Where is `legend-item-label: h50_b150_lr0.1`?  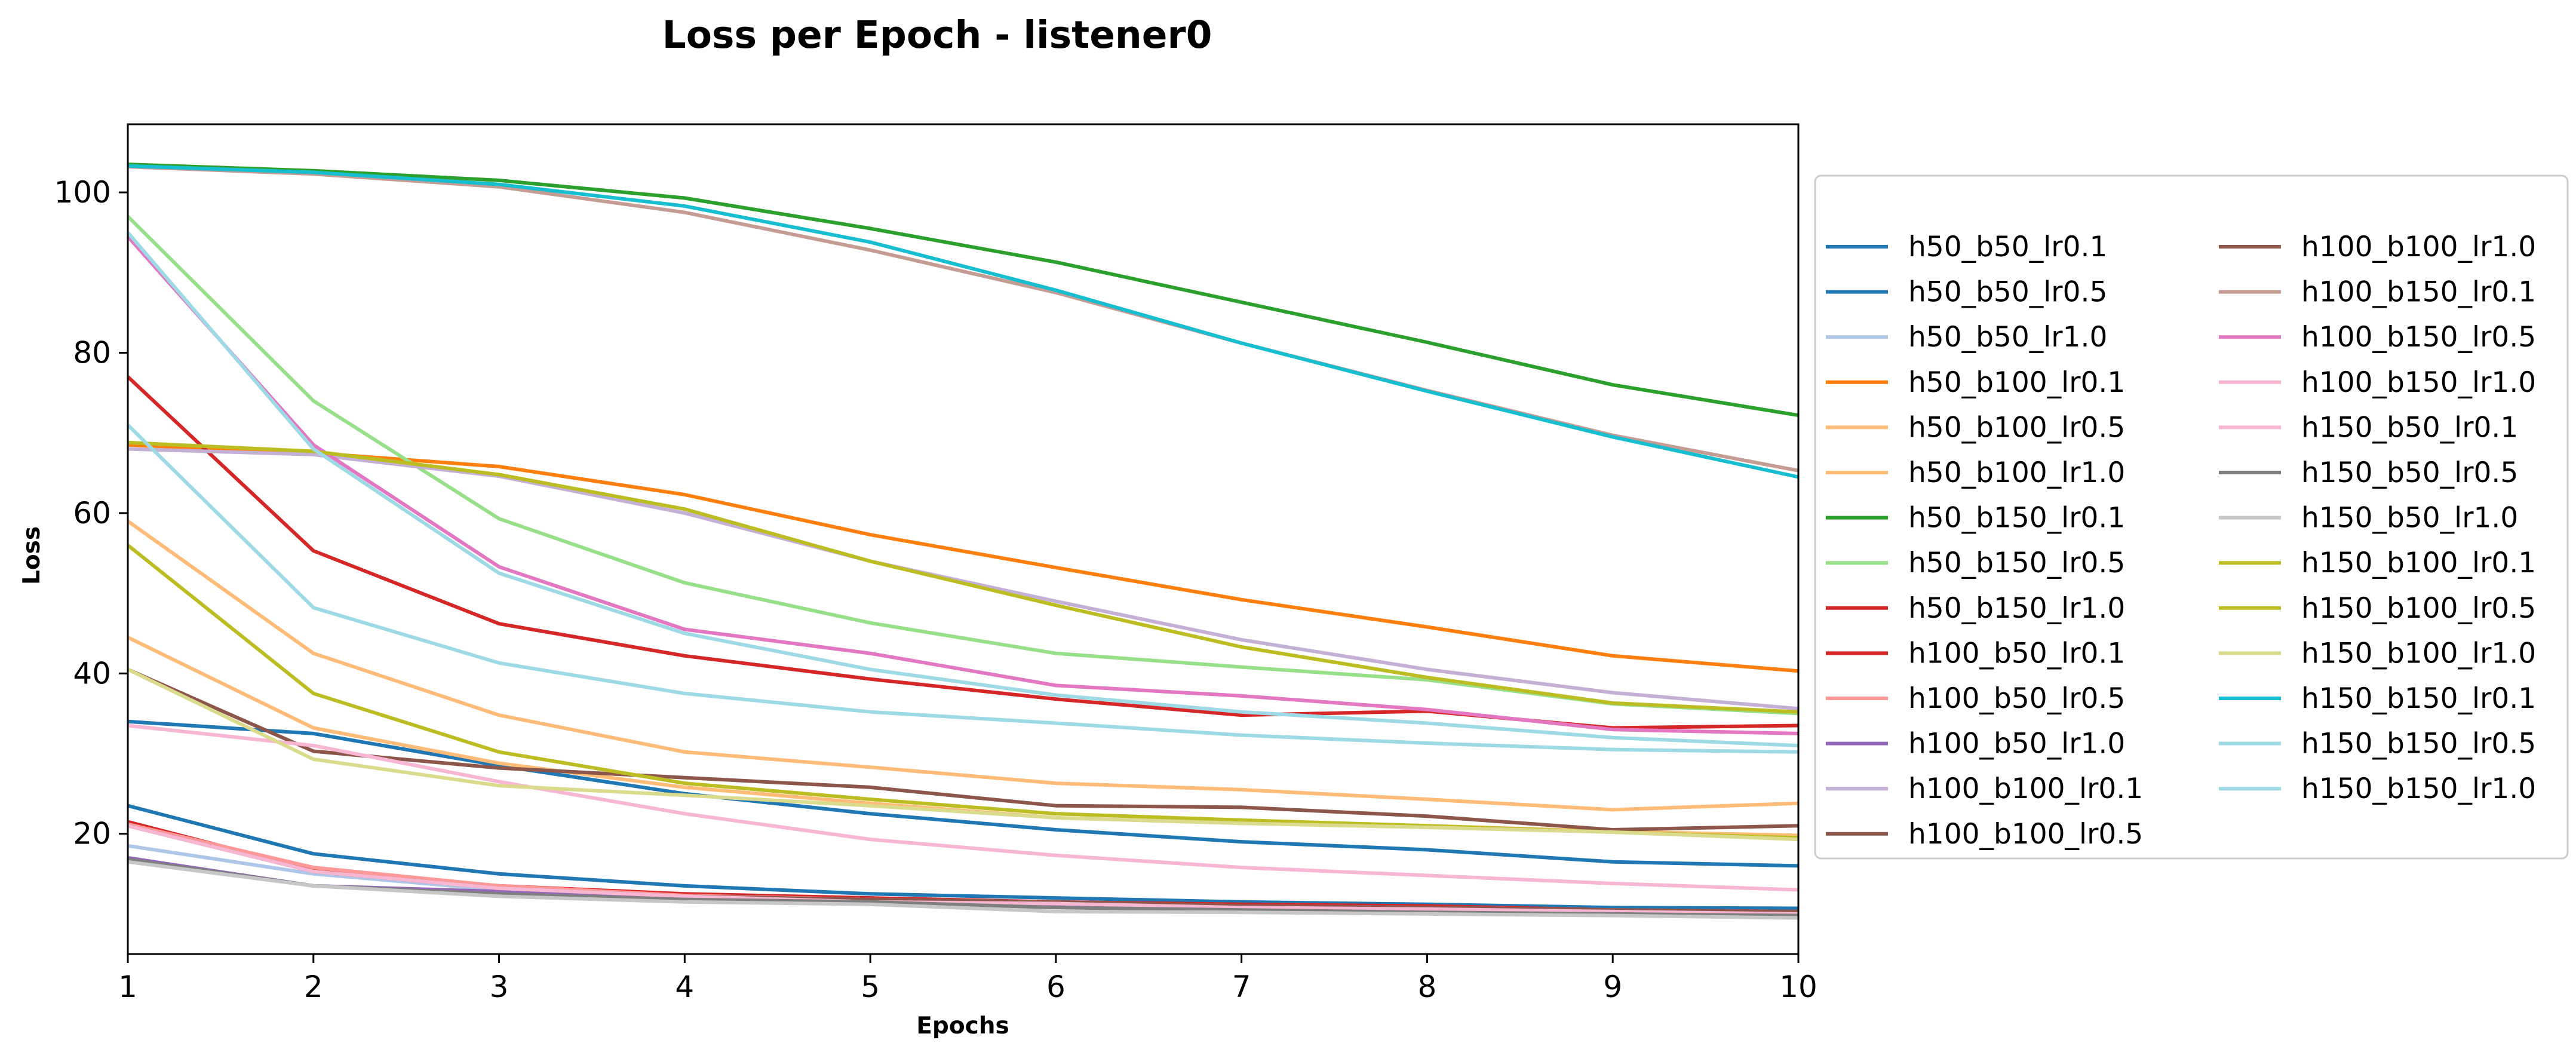 legend-item-label: h50_b150_lr0.1 is located at coordinates (2016, 518).